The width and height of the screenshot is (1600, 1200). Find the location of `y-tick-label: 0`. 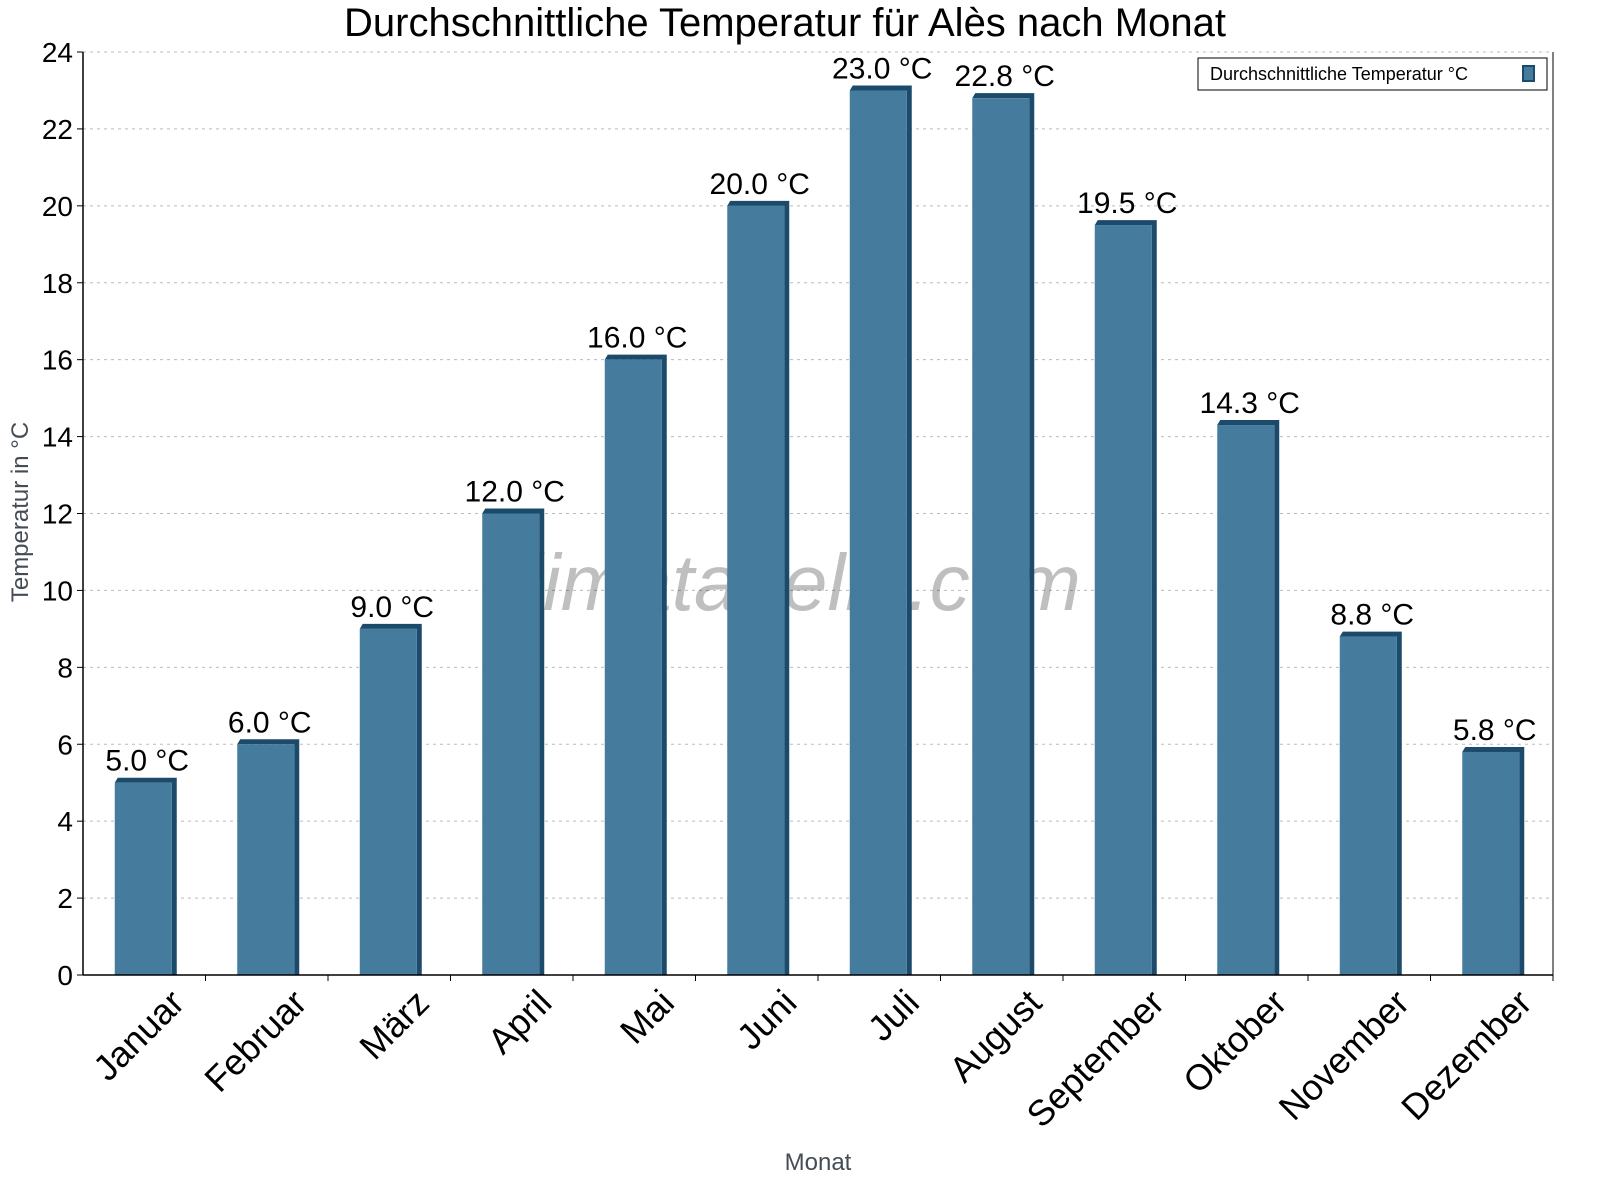

y-tick-label: 0 is located at coordinates (65, 975).